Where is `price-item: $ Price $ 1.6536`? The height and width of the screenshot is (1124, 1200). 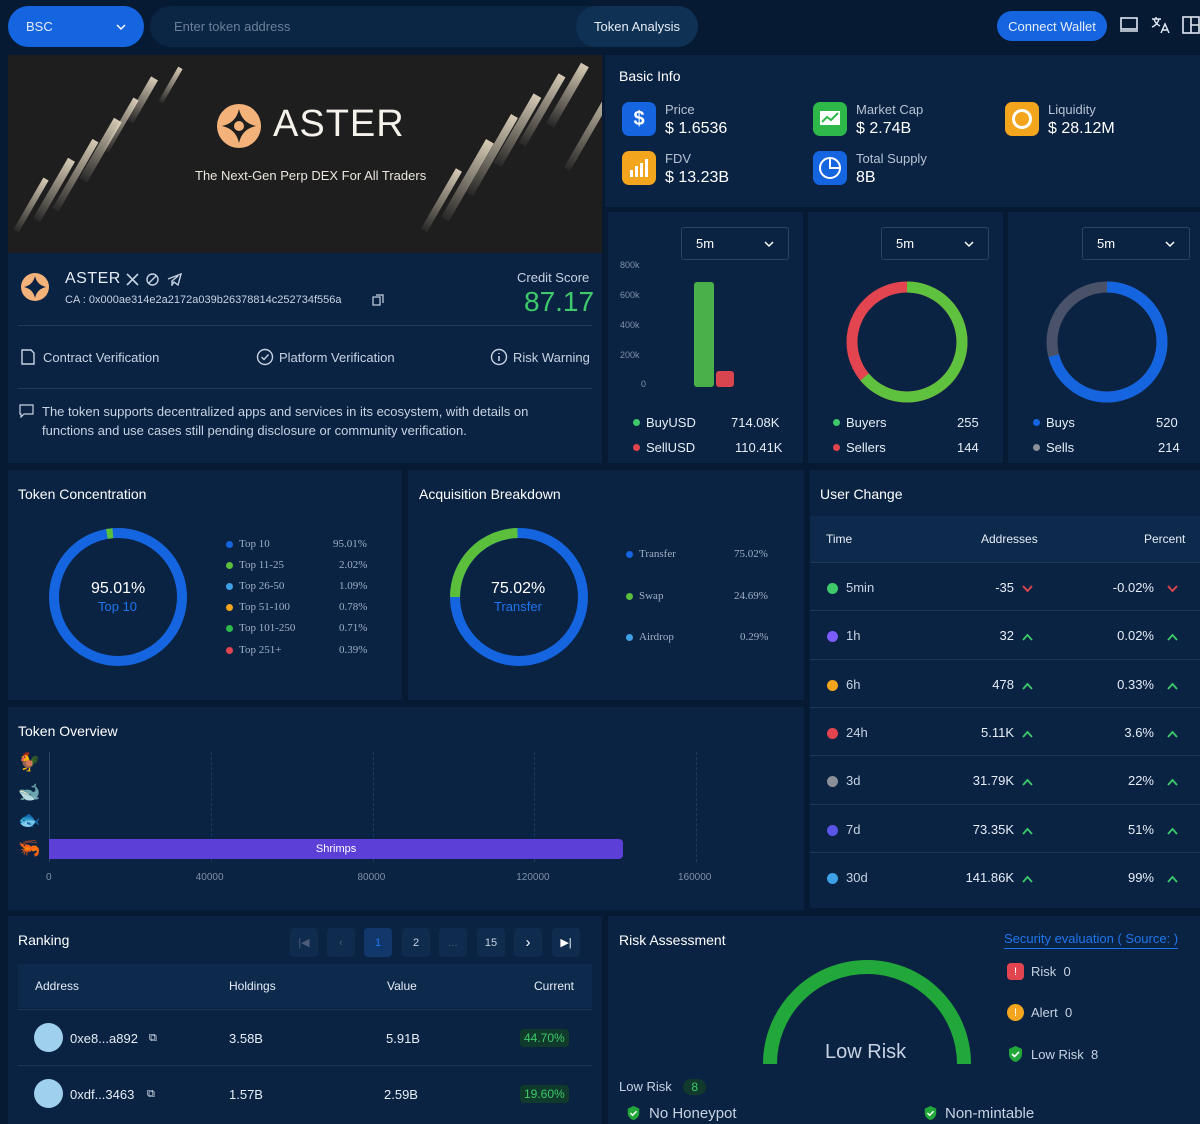 price-item: $ Price $ 1.6536 is located at coordinates (674, 121).